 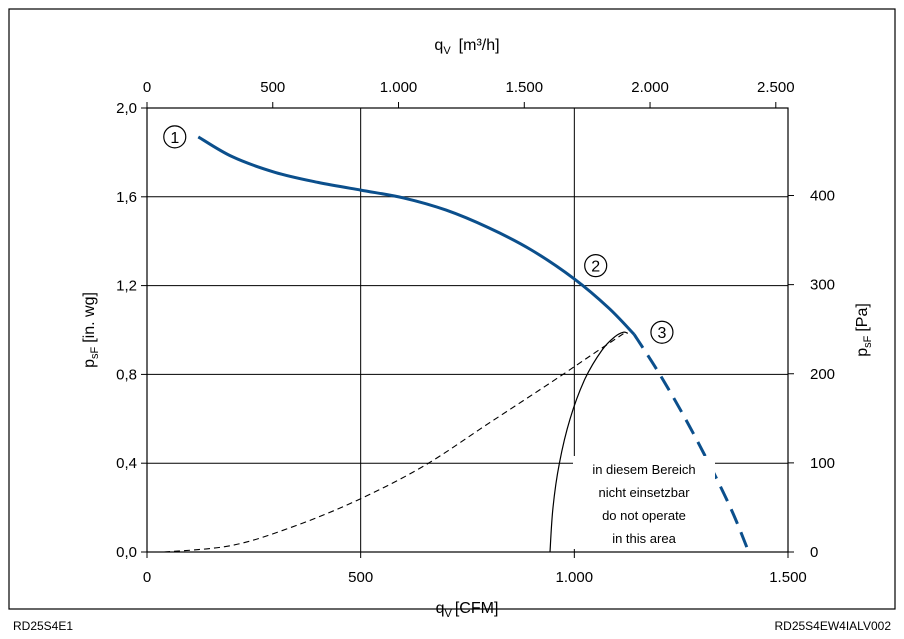 What do you see at coordinates (43, 626) in the screenshot?
I see `footer-left-code: RD25S4E1` at bounding box center [43, 626].